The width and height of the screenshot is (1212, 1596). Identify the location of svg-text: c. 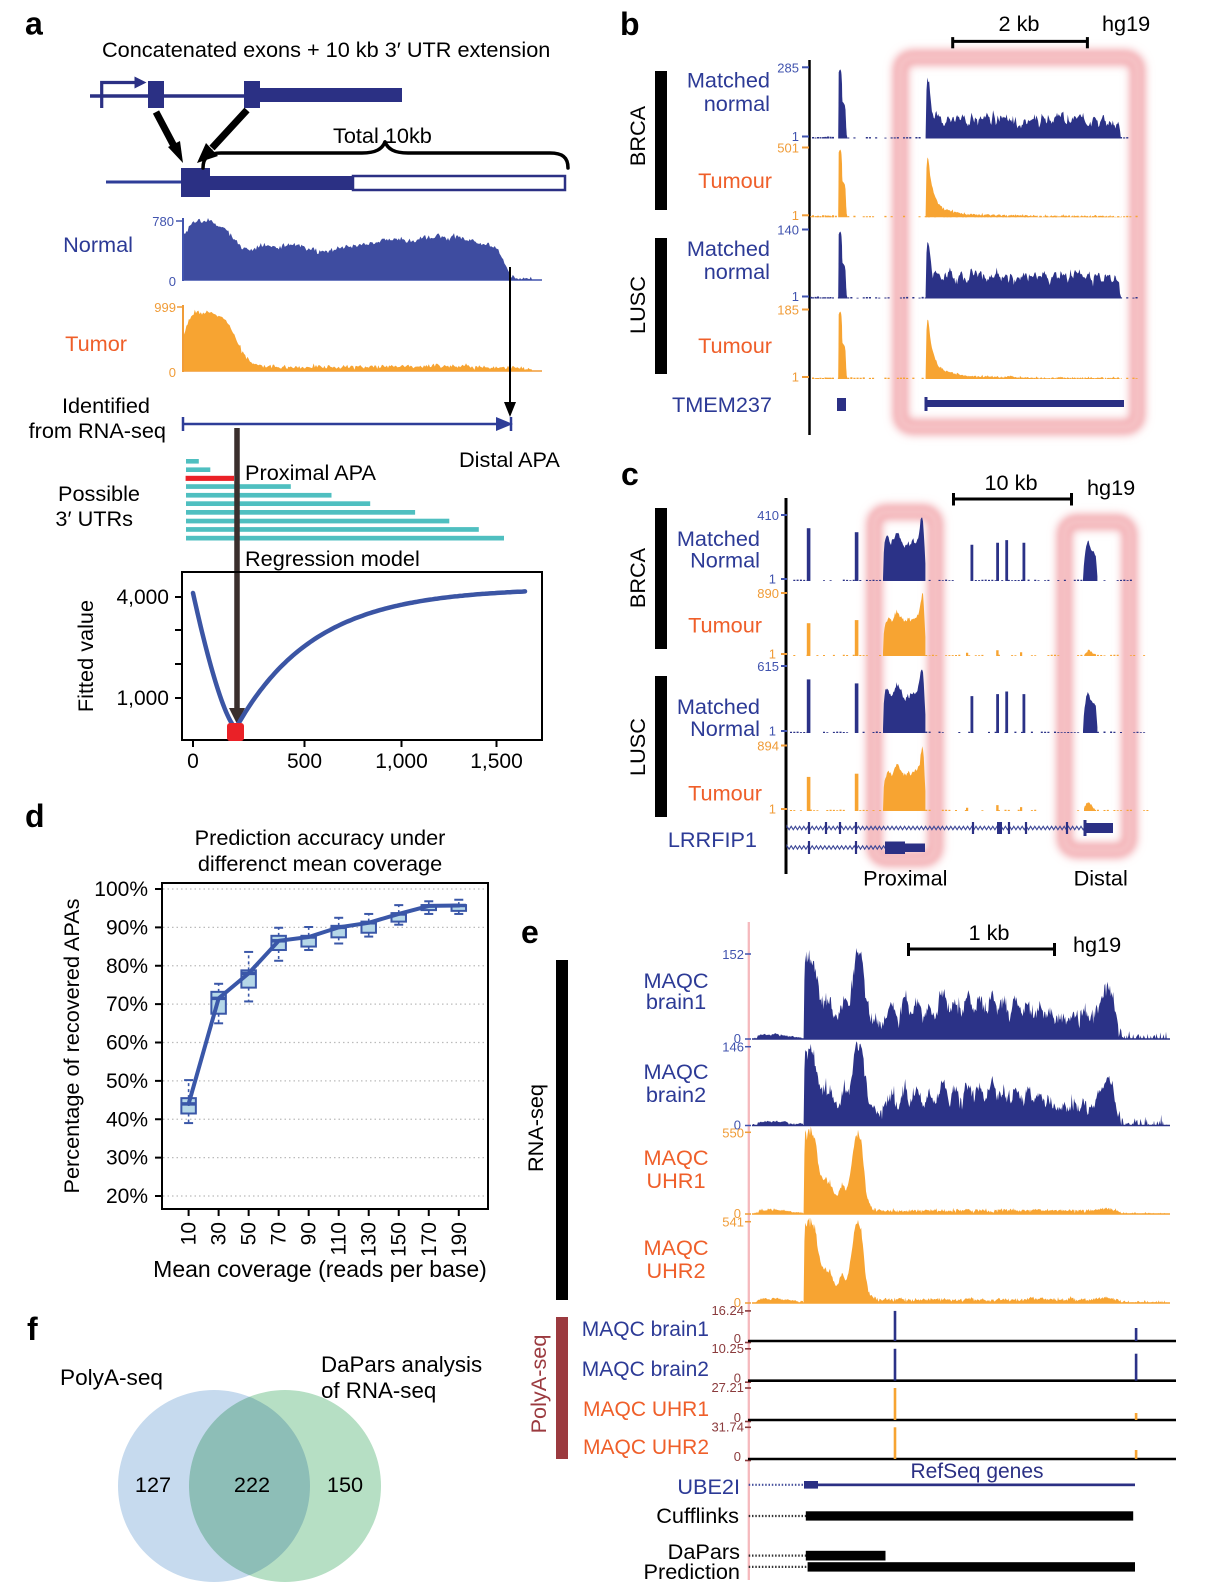
(630, 474).